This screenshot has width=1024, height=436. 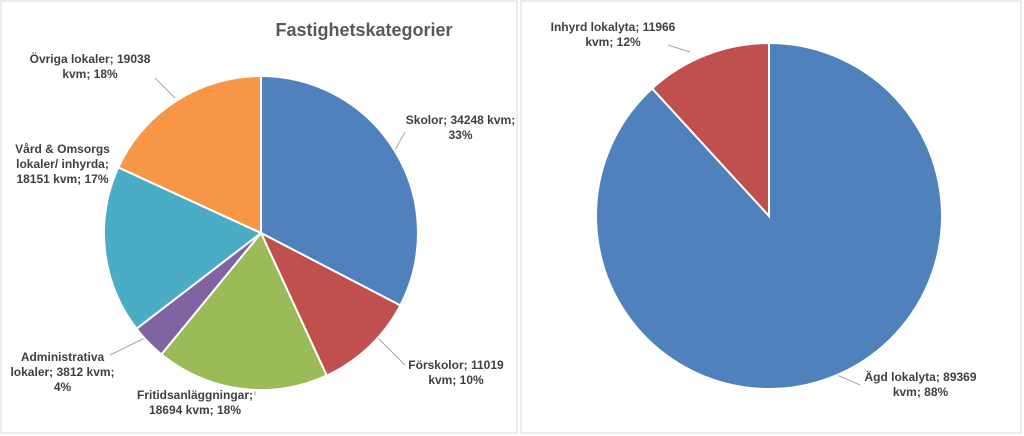 I want to click on data-label: Ägd lokalyta; 89369 kvm; 88%, so click(x=920, y=384).